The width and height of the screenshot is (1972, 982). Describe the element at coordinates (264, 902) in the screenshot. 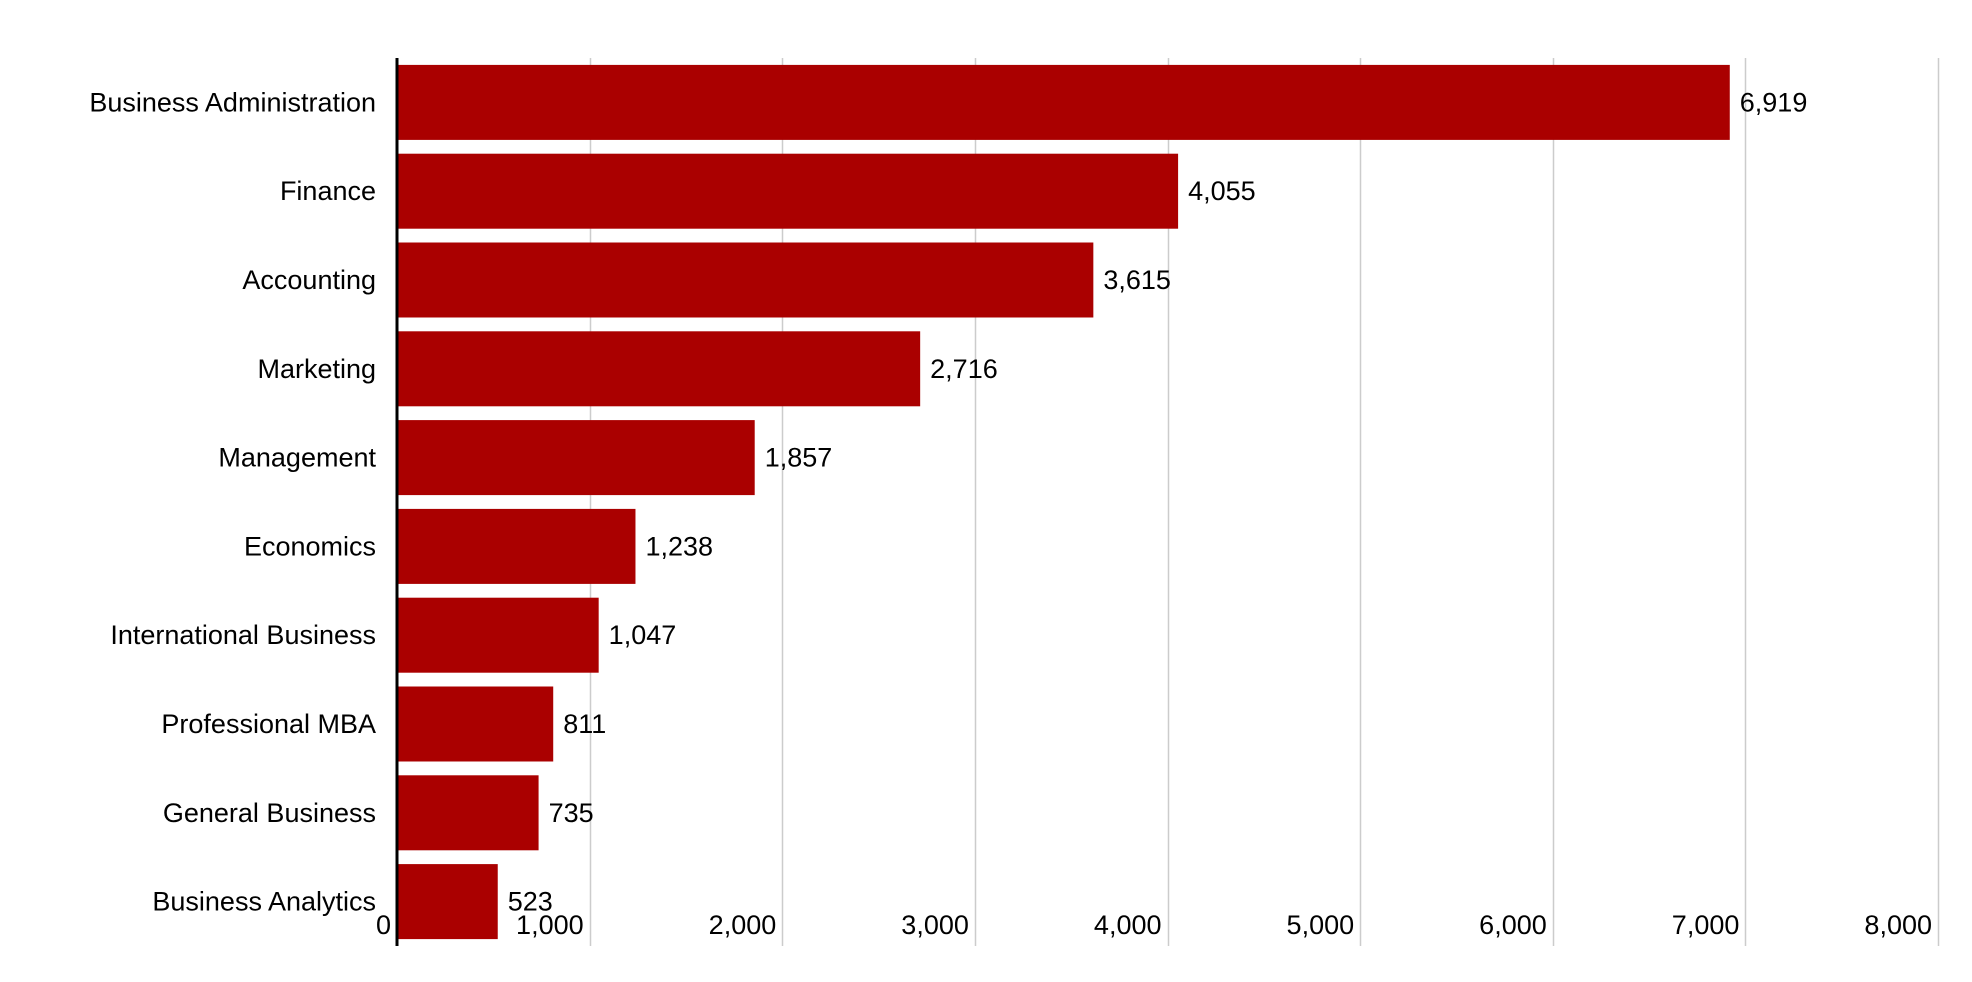

I see `category-label: Business Analytics` at that location.